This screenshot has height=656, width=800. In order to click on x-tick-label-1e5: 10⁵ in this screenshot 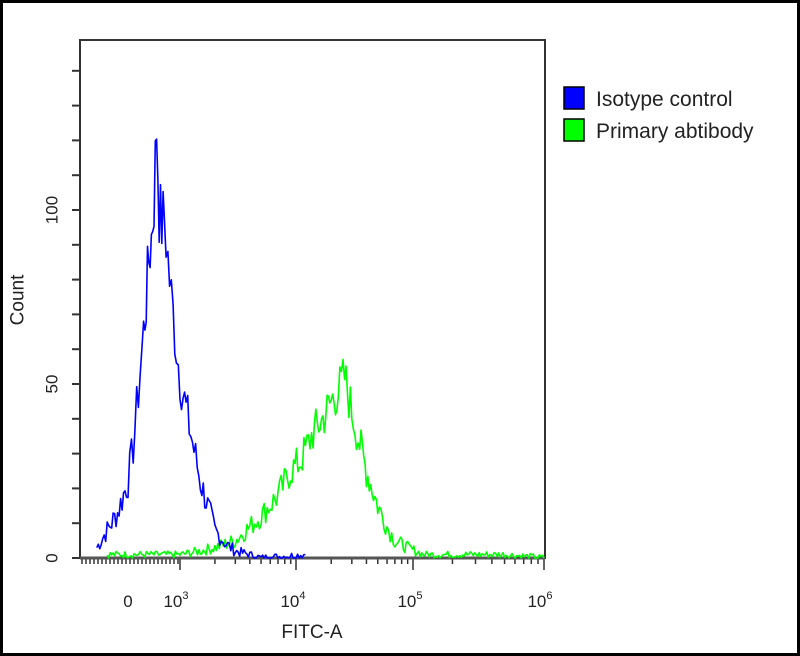, I will do `click(409, 600)`.